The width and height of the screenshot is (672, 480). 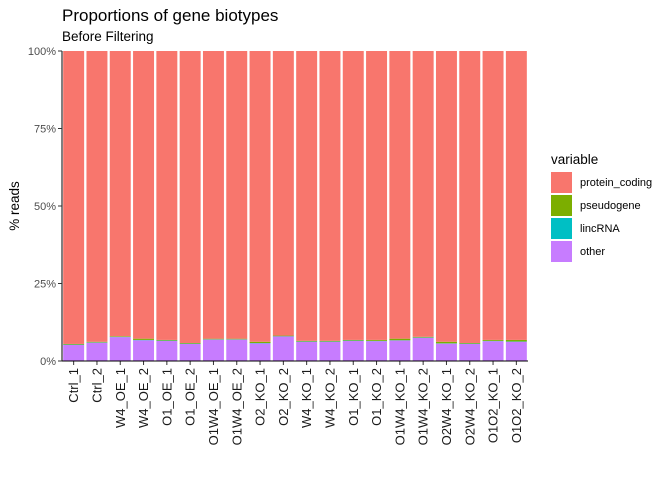 I want to click on legend-swatch-lincRNA, so click(x=561, y=228).